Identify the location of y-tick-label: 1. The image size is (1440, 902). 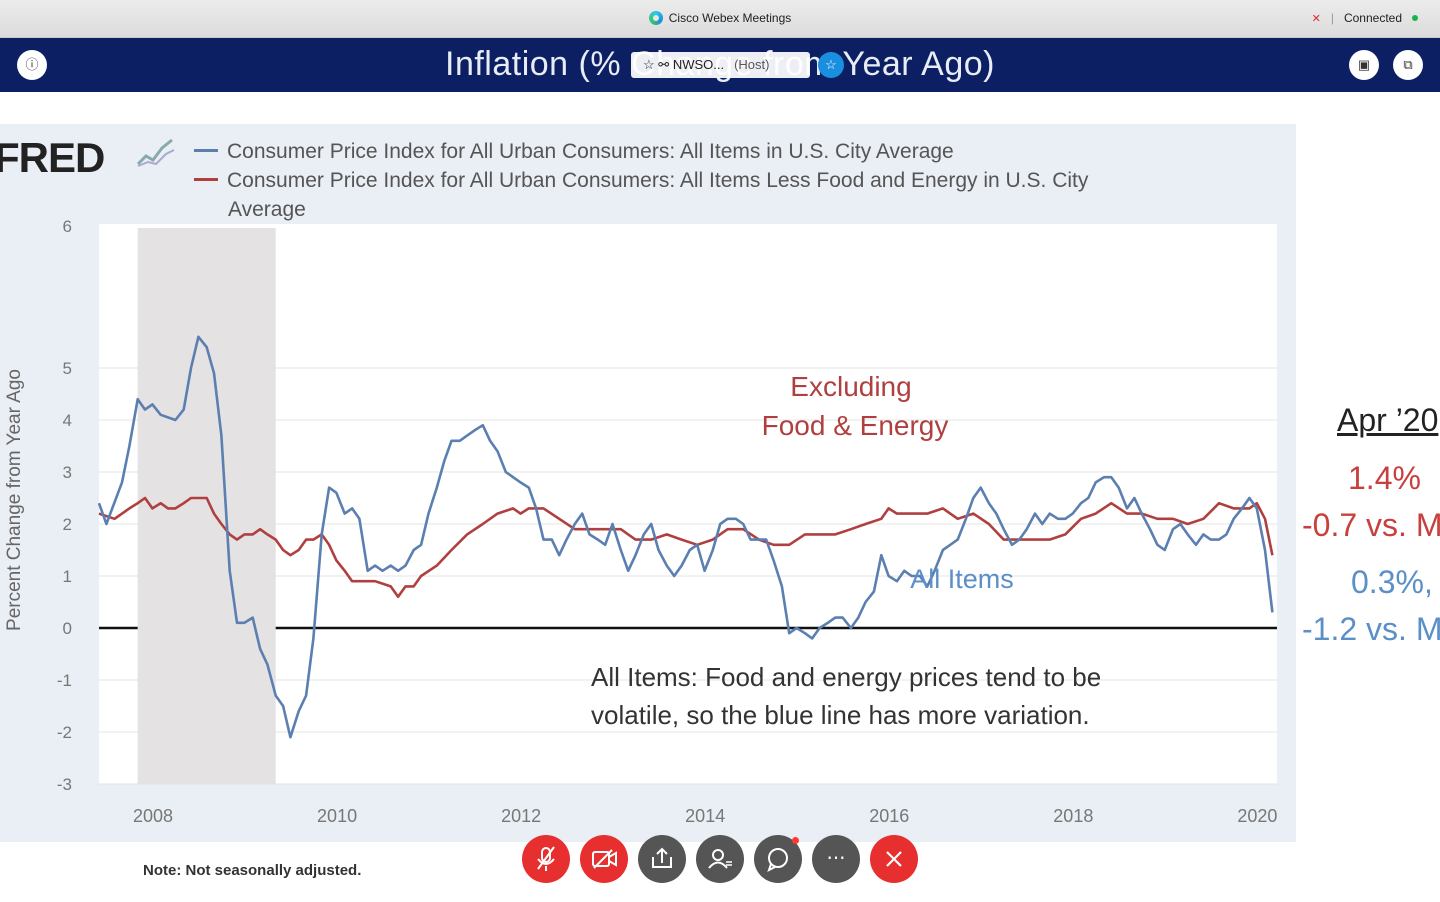
(67, 576).